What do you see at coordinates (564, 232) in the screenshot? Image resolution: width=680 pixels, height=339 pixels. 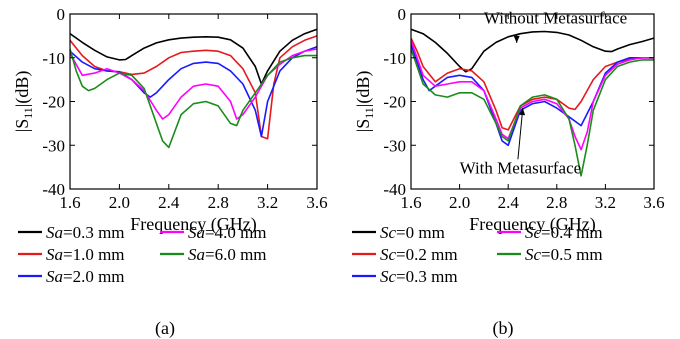 I see `legend-entry-3: Sc=0.4 mm` at bounding box center [564, 232].